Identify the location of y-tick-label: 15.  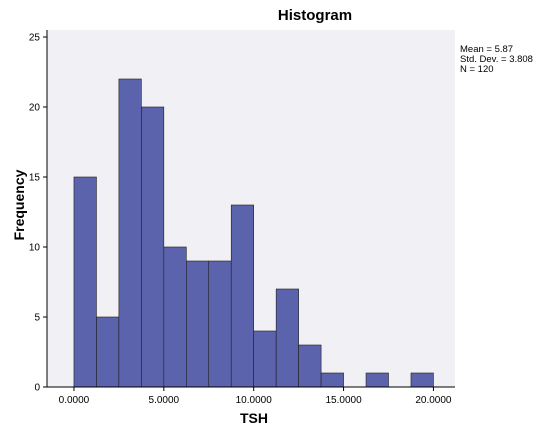
(35, 178).